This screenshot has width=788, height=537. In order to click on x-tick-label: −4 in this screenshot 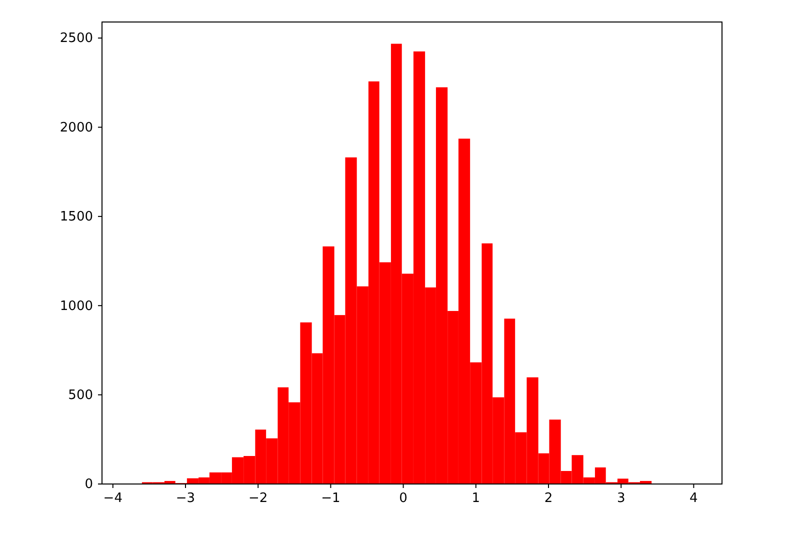, I will do `click(112, 498)`.